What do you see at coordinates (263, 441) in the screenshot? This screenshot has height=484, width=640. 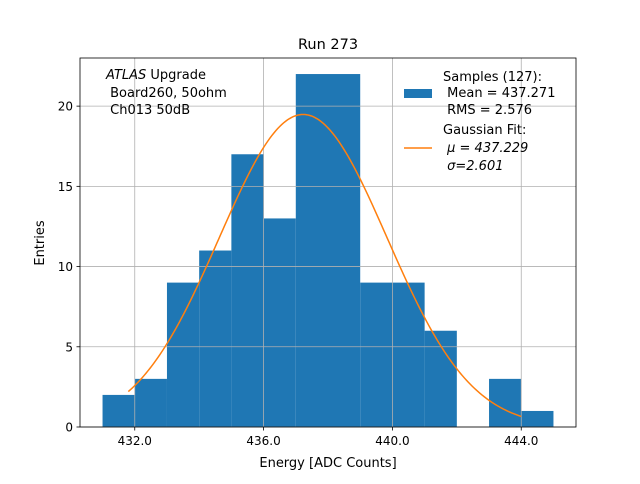 I see `x-tick-label: 436.0` at bounding box center [263, 441].